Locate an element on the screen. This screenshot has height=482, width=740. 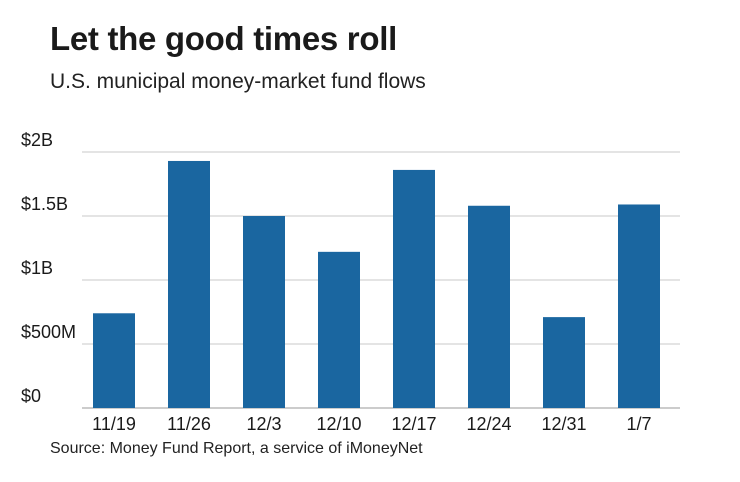
x-tick-label: 11/19 is located at coordinates (114, 424).